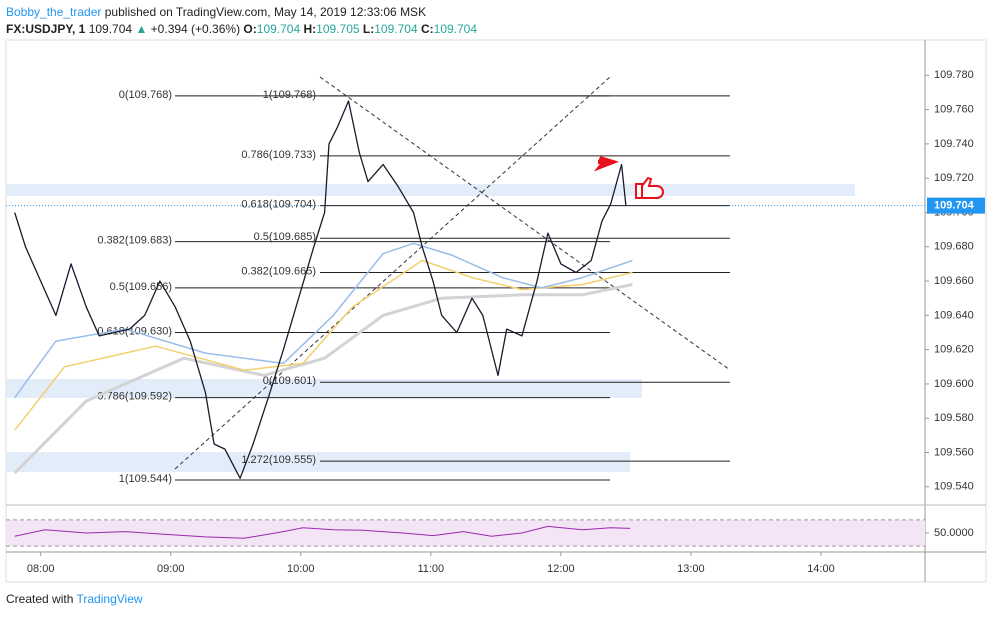 This screenshot has height=618, width=988. I want to click on fib-label: 0.382(109.665), so click(278, 271).